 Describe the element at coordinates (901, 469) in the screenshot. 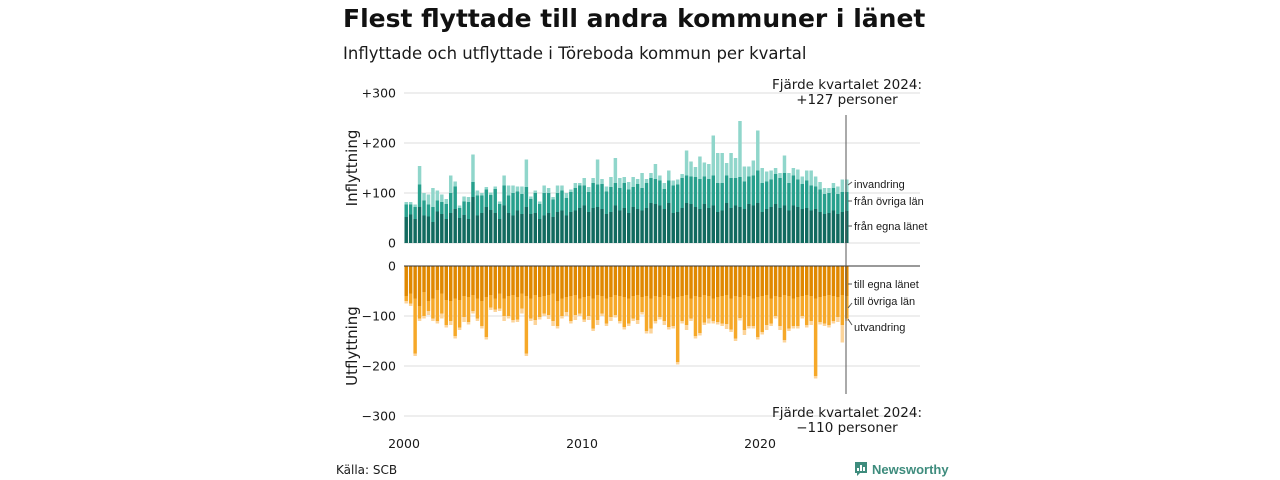

I see `brand-logo: Newsworthy` at that location.